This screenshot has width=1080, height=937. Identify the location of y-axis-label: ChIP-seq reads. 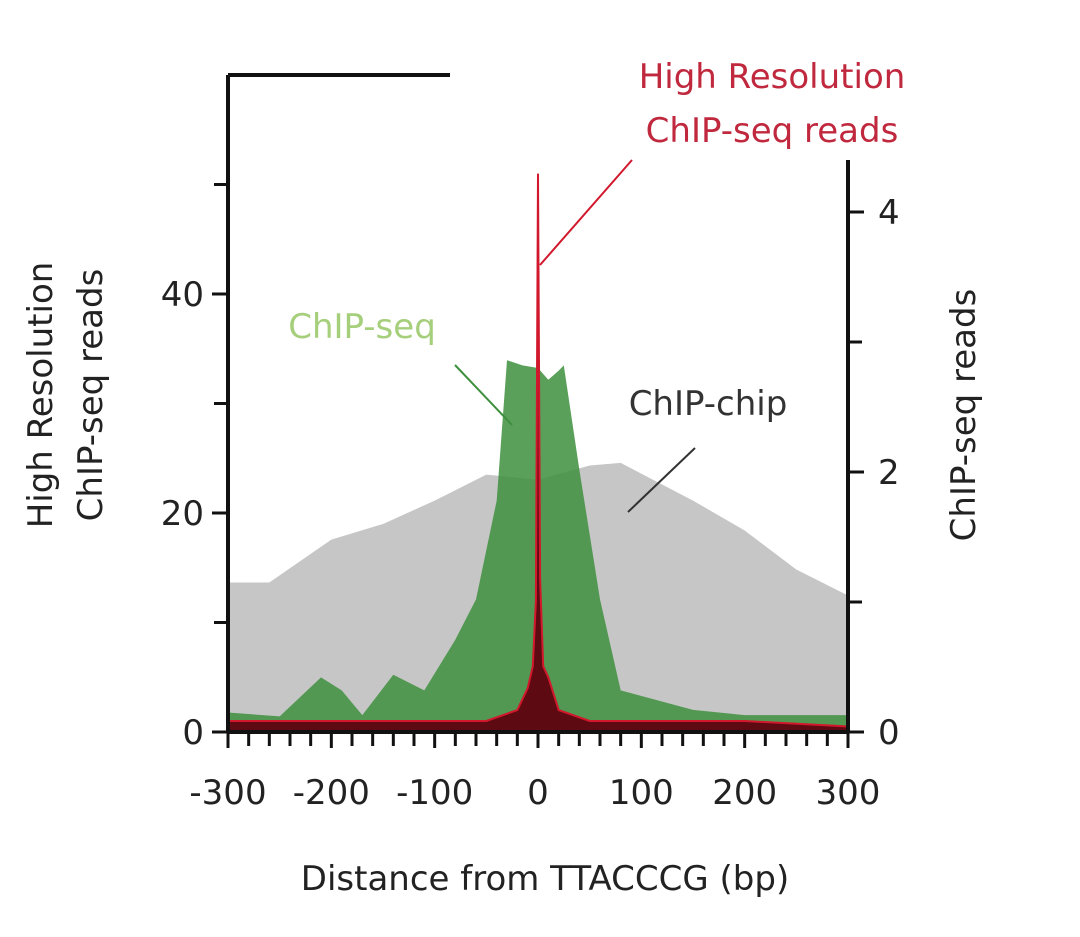
(91, 395).